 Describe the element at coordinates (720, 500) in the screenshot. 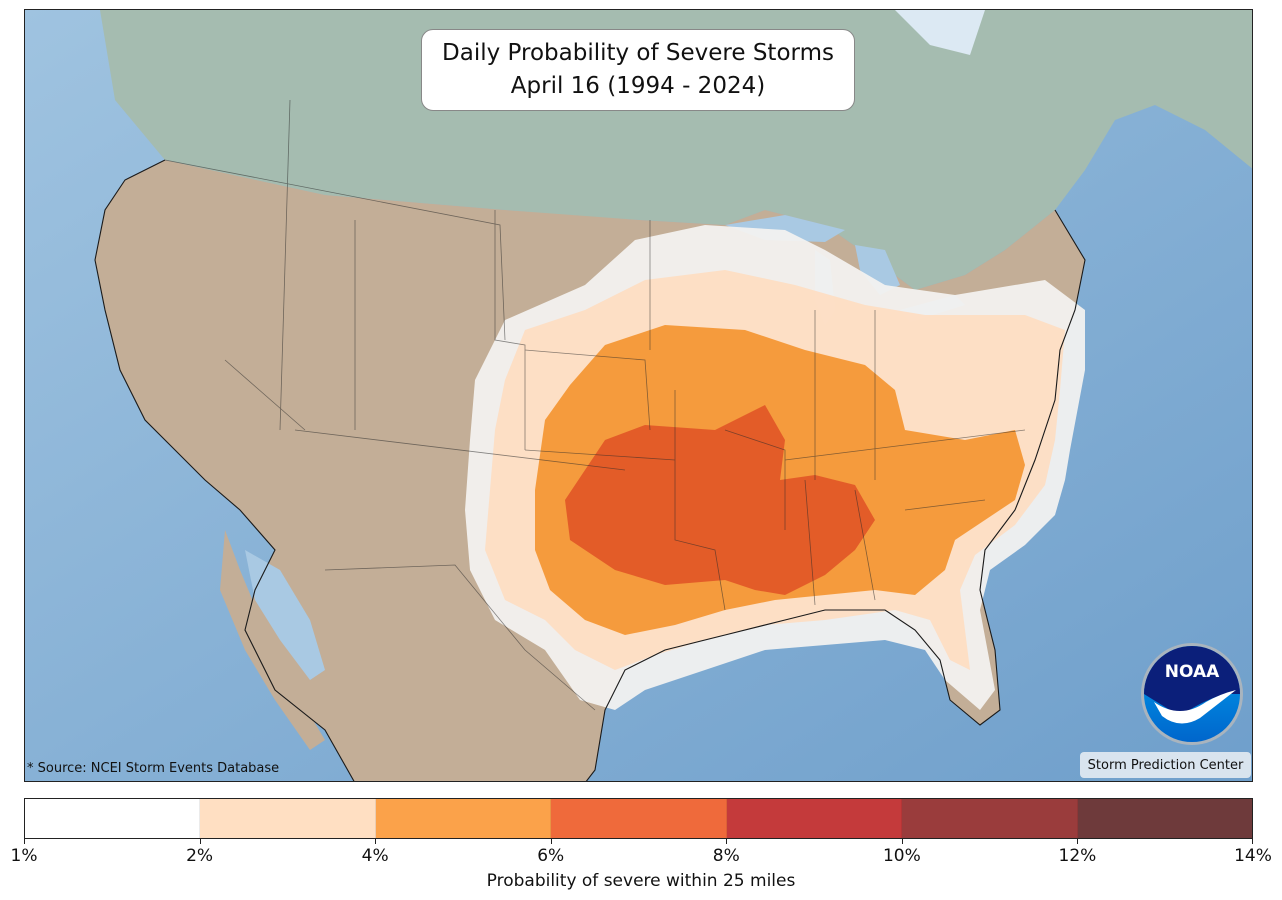

I see `contour-6pct` at that location.